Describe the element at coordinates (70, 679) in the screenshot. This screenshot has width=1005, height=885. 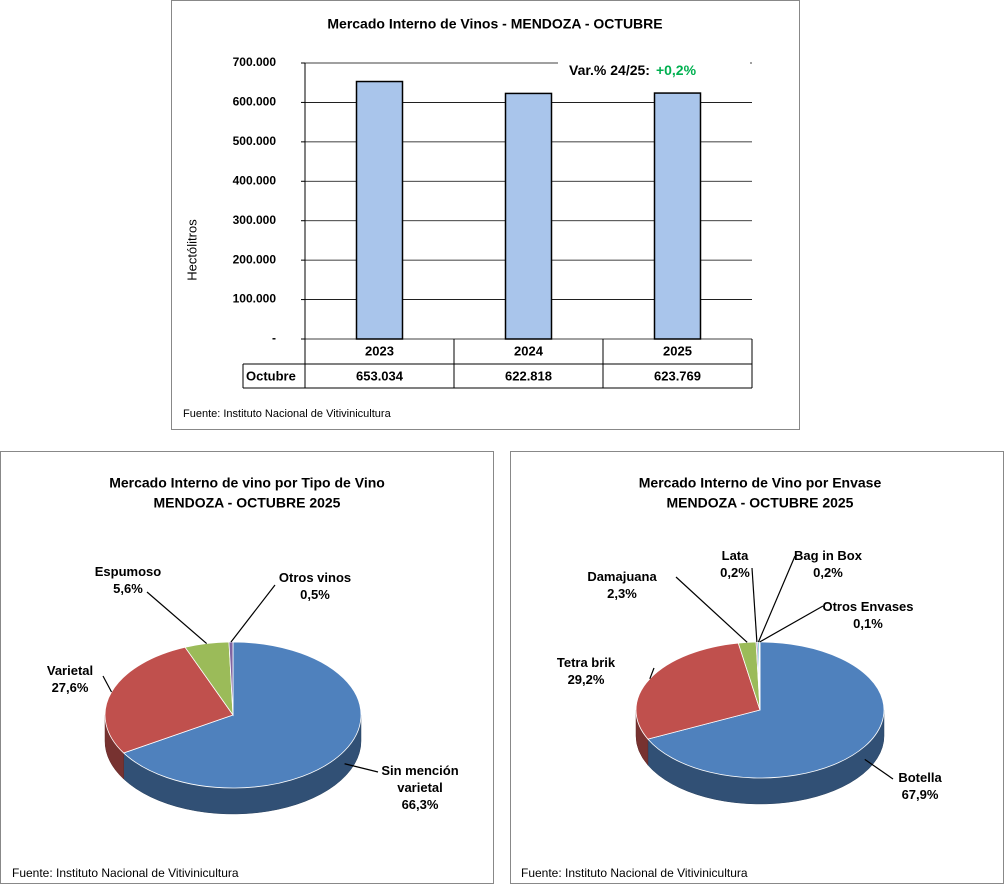
I see `data-label: Varietal 27,6%` at that location.